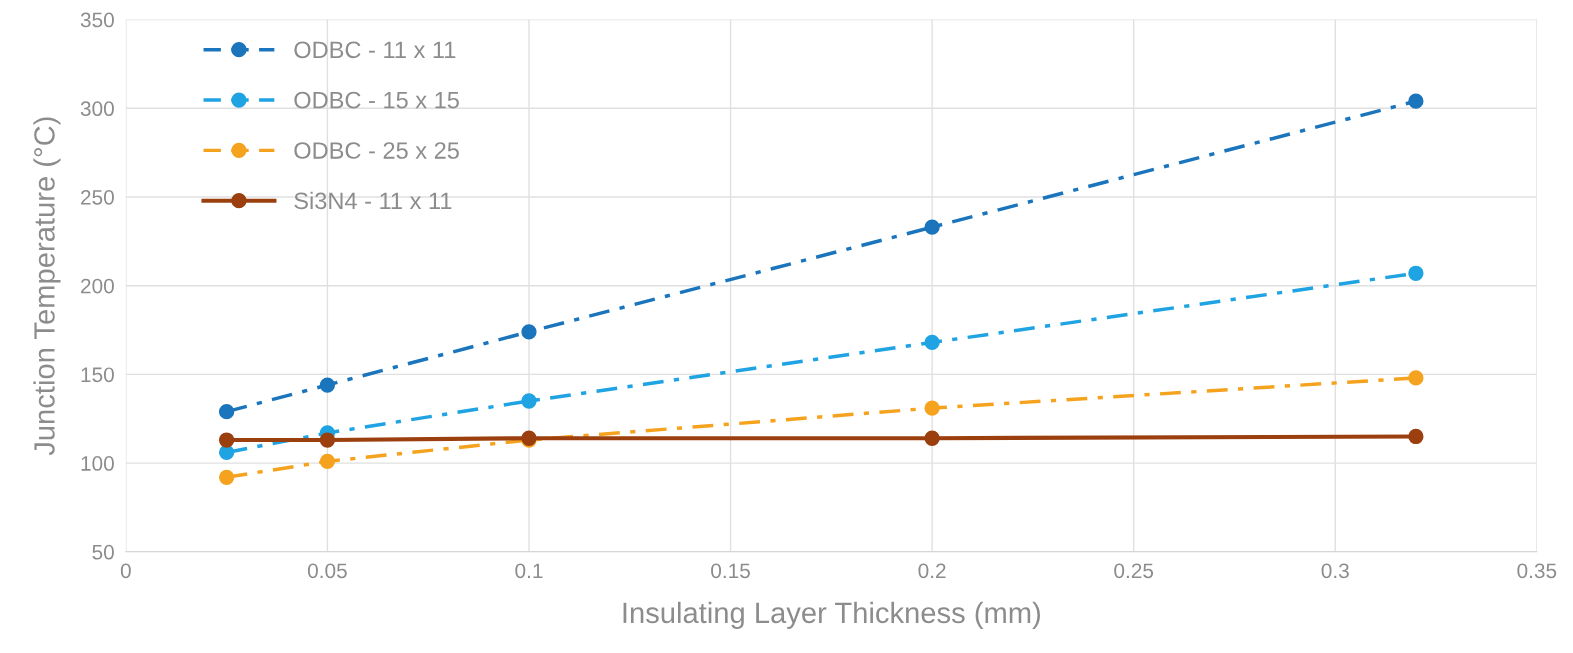 This screenshot has height=653, width=1573. What do you see at coordinates (529, 571) in the screenshot?
I see `x-tick-label: 0.1` at bounding box center [529, 571].